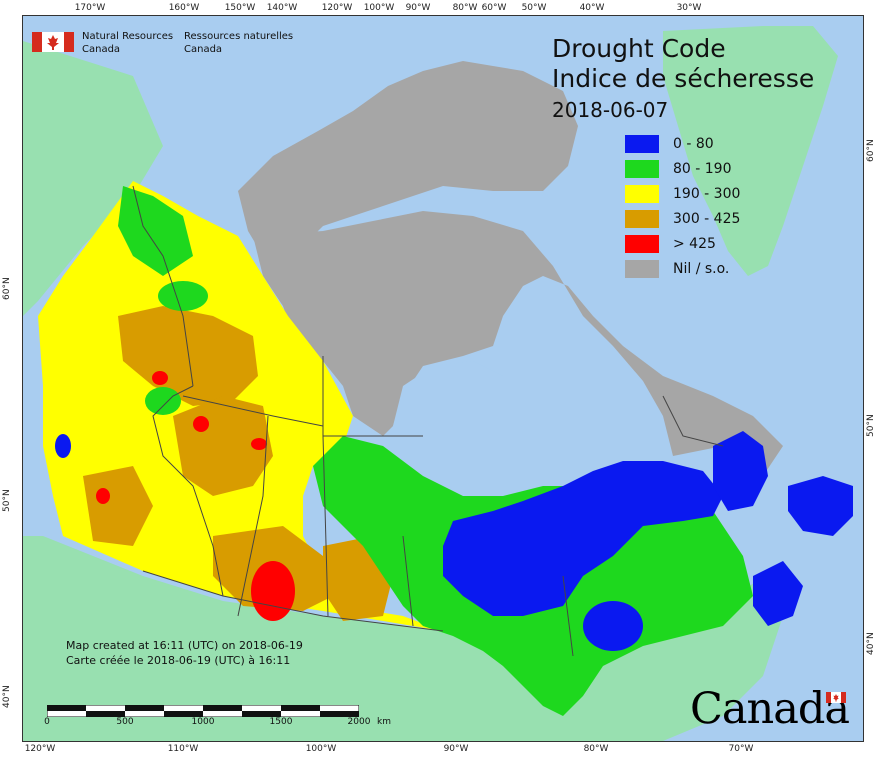 The width and height of the screenshot is (880, 760). Describe the element at coordinates (418, 8) in the screenshot. I see `top-tick: 90°W` at that location.